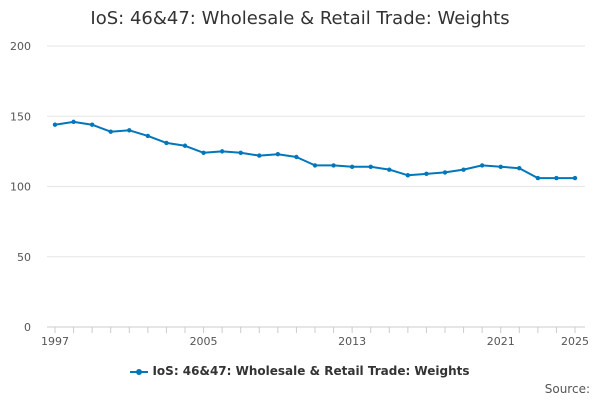  What do you see at coordinates (575, 341) in the screenshot?
I see `x-tick-label: 2025` at bounding box center [575, 341].